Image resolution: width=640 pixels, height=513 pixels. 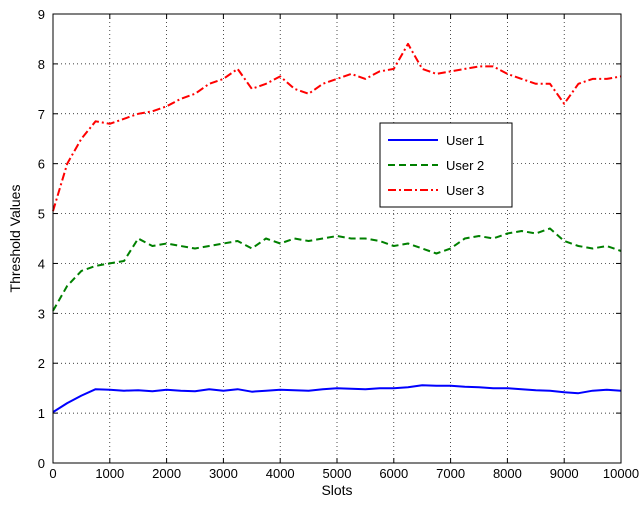 What do you see at coordinates (223, 473) in the screenshot?
I see `x-tick-label: 3000` at bounding box center [223, 473].